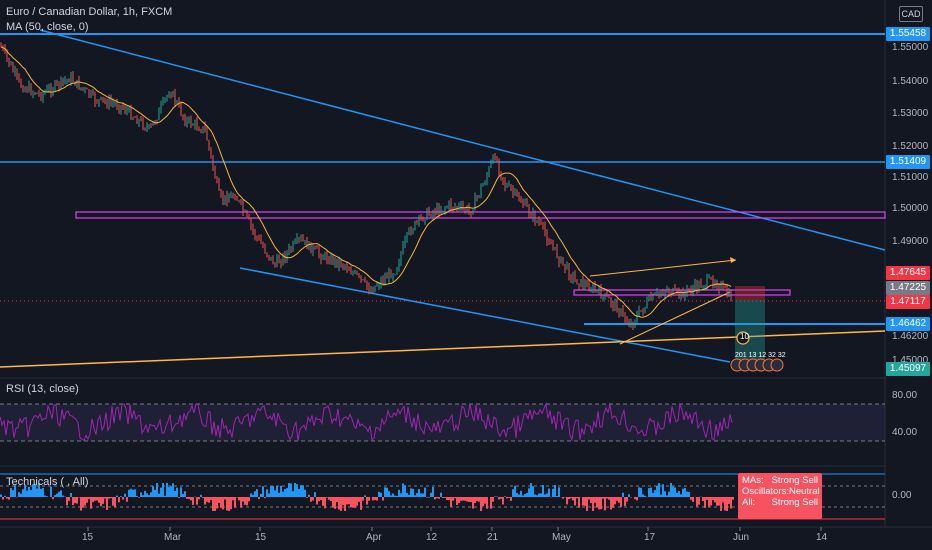 The height and width of the screenshot is (550, 932). I want to click on position-stop-area, so click(750, 293).